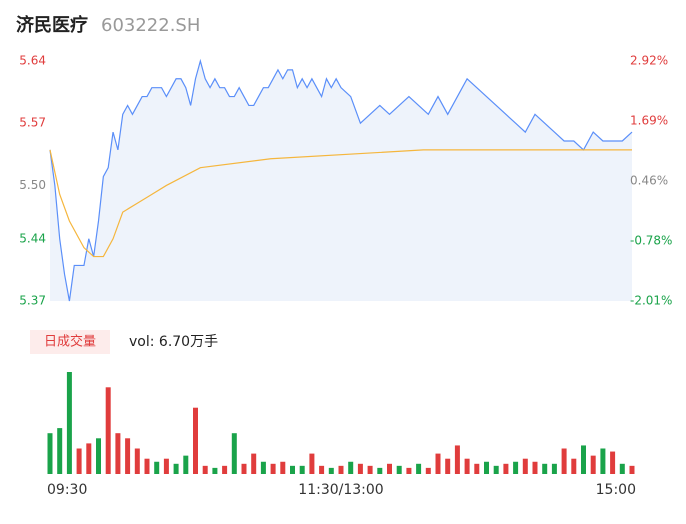 This screenshot has width=686, height=524. What do you see at coordinates (649, 120) in the screenshot?
I see `y2-tick-label: 1.69%` at bounding box center [649, 120].